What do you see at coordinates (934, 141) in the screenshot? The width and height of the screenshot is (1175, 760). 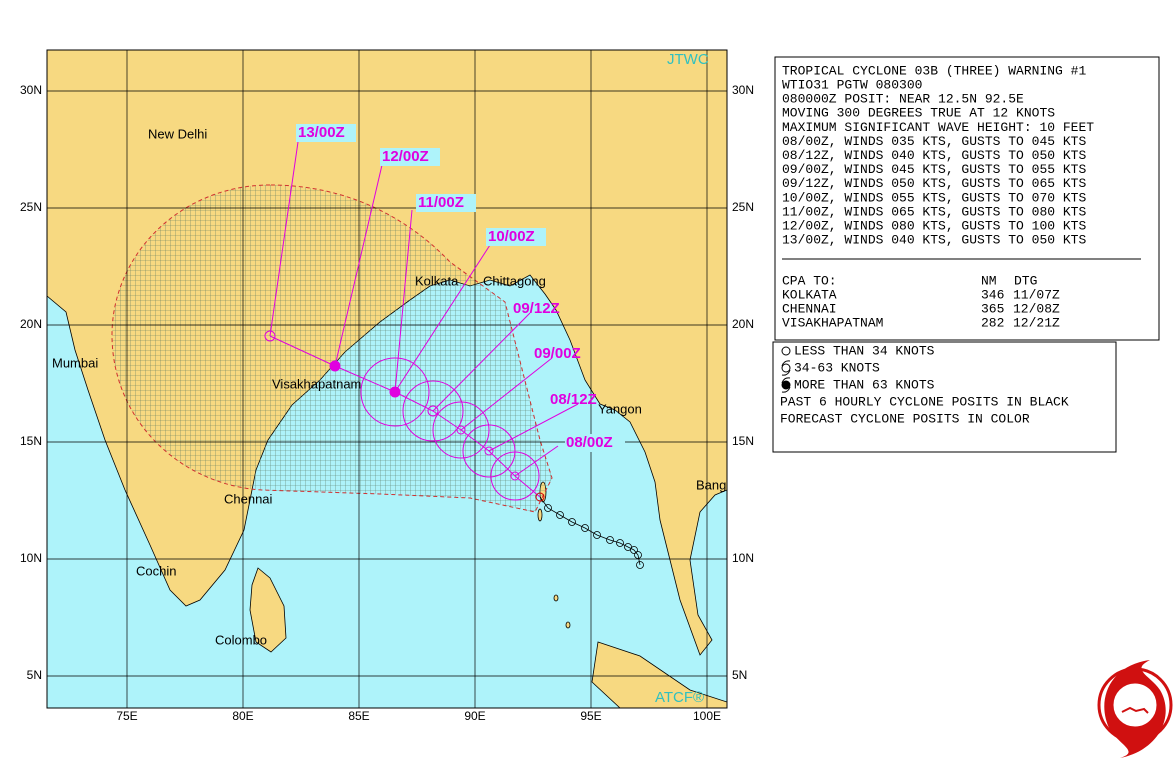 I see `warning-line: 08/00Z, WINDS 035 KTS, GUSTS TO 045 KTS` at bounding box center [934, 141].